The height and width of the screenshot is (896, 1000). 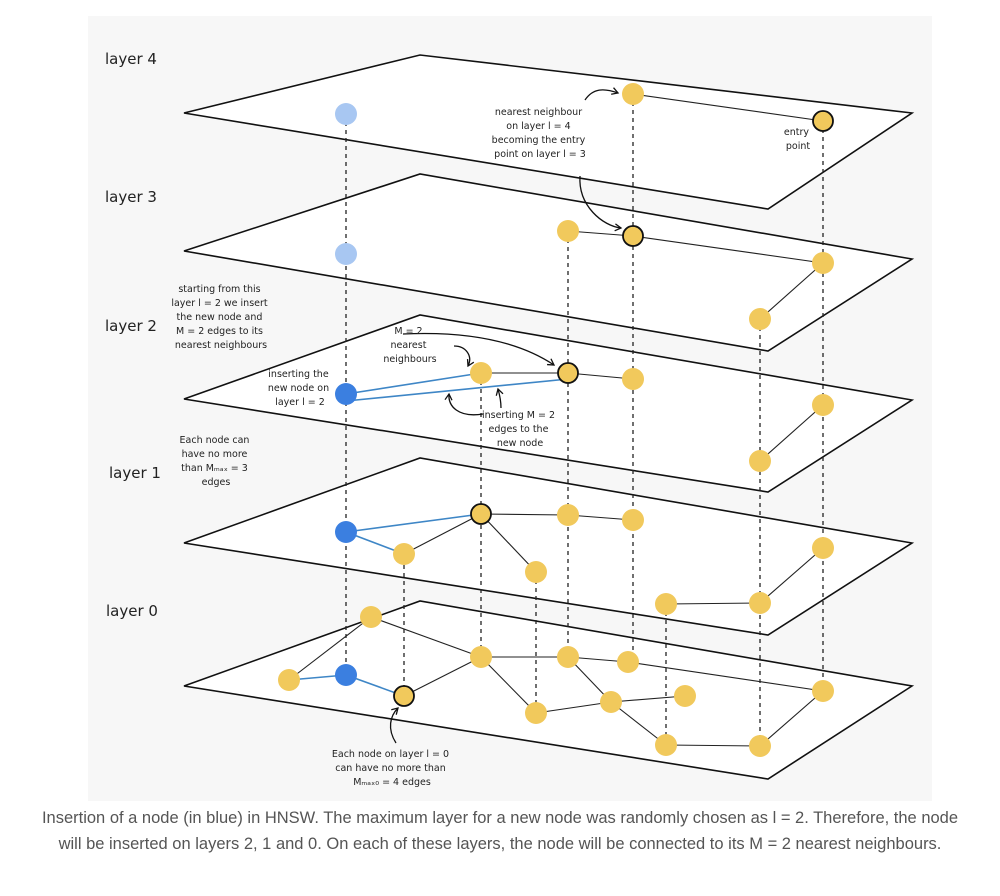 What do you see at coordinates (796, 132) in the screenshot?
I see `annotation-line: entry` at bounding box center [796, 132].